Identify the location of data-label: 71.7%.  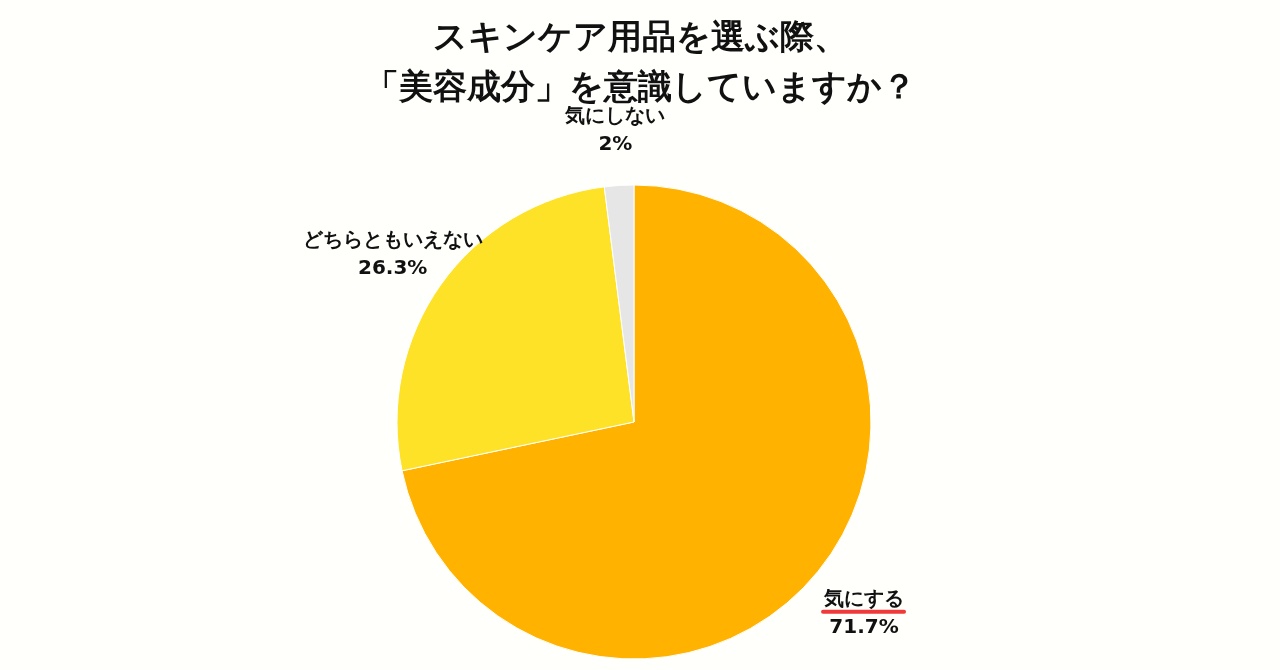
(864, 625).